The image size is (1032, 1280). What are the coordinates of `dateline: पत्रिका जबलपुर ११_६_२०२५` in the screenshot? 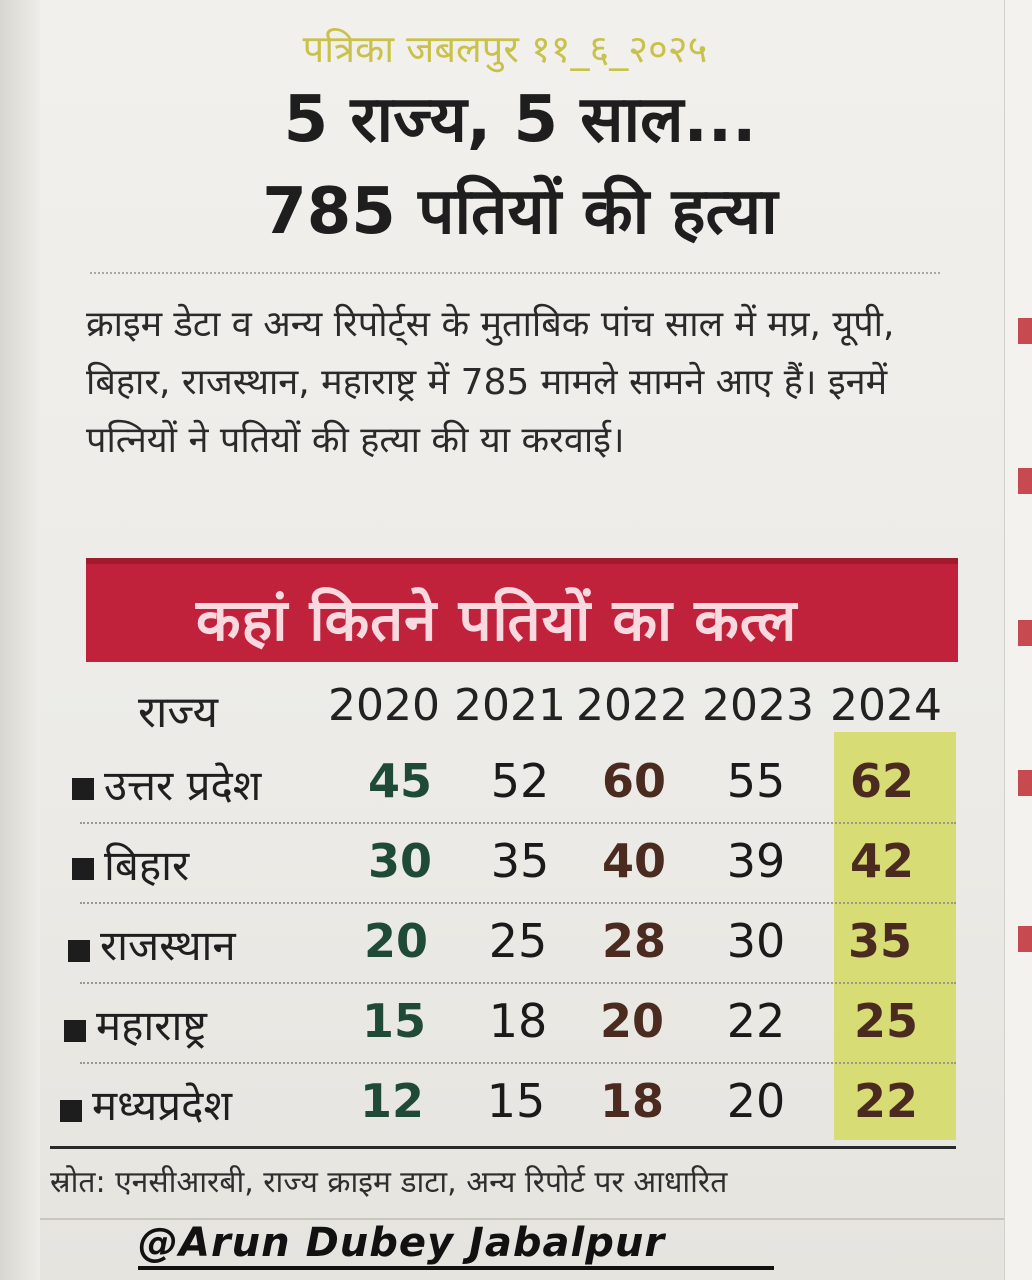 It's located at (505, 49).